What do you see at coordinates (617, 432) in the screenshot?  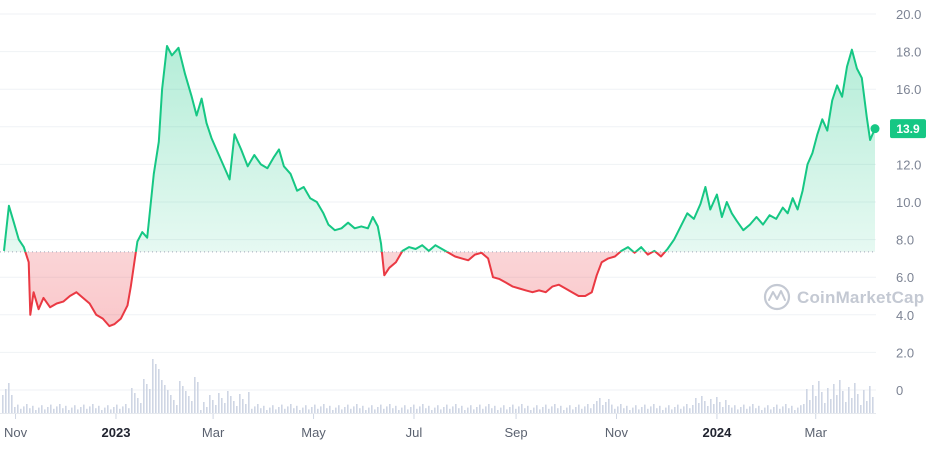 I see `x-tick-label: Nov` at bounding box center [617, 432].